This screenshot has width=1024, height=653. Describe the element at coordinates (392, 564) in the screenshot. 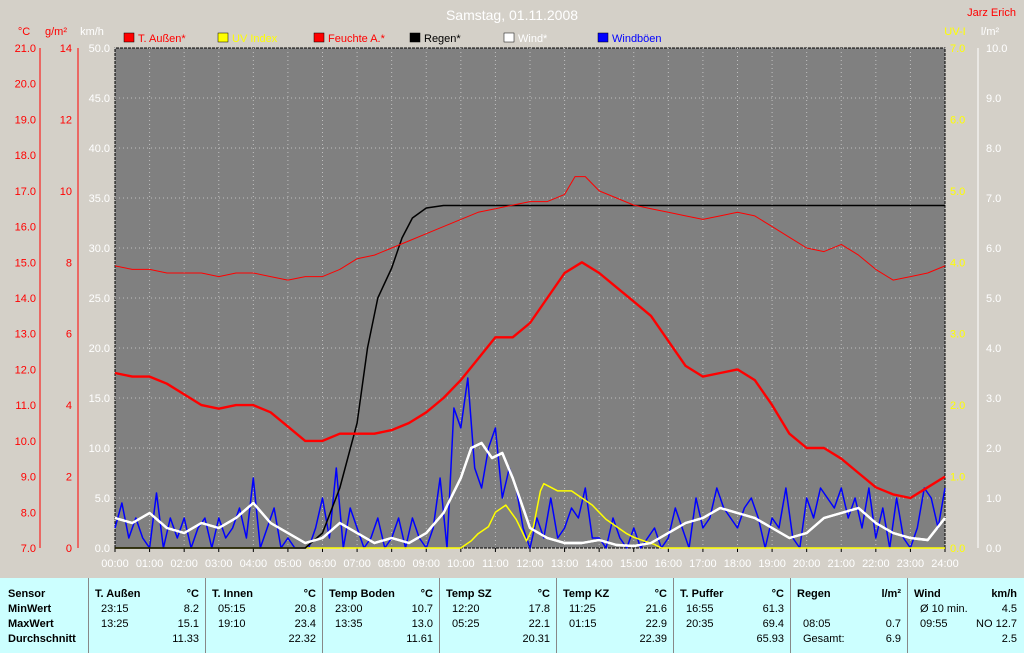

I see `x-tick-label: 08:00` at that location.